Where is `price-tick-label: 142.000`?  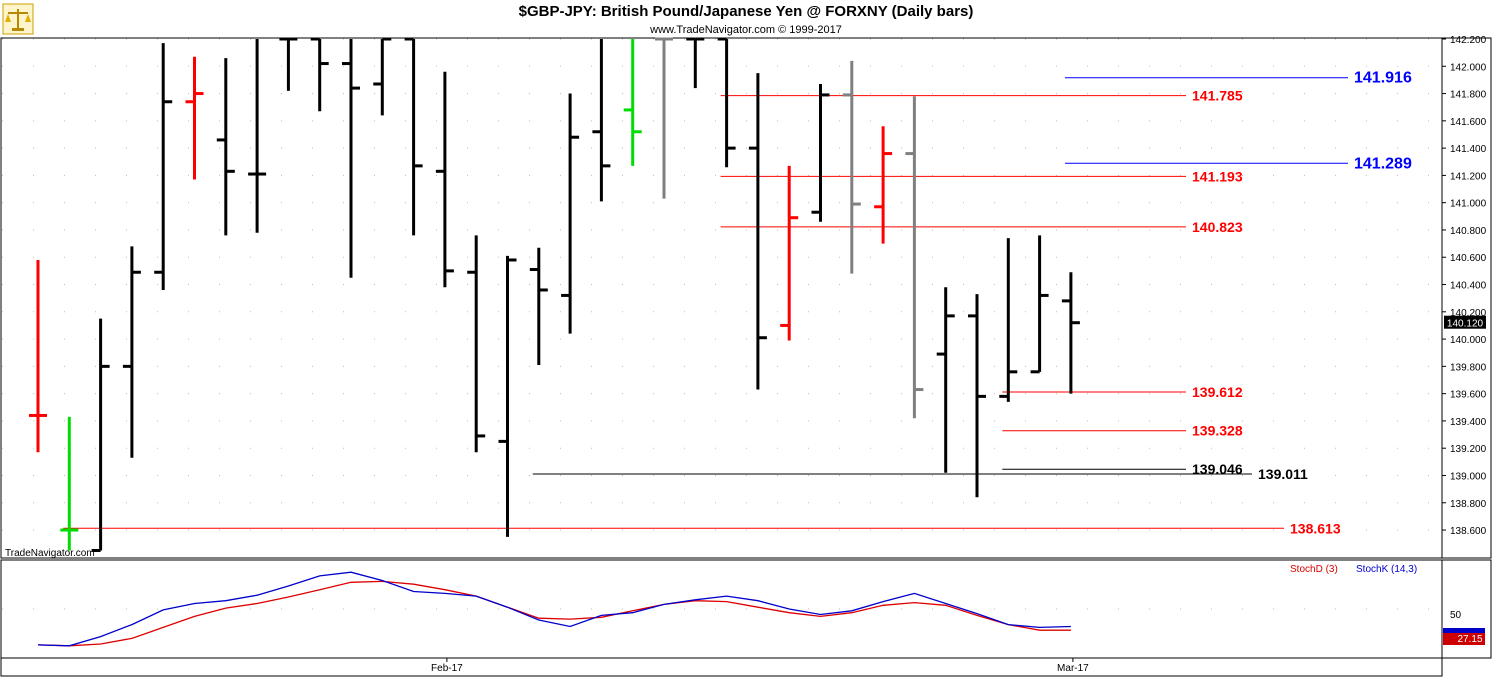 price-tick-label: 142.000 is located at coordinates (1468, 67).